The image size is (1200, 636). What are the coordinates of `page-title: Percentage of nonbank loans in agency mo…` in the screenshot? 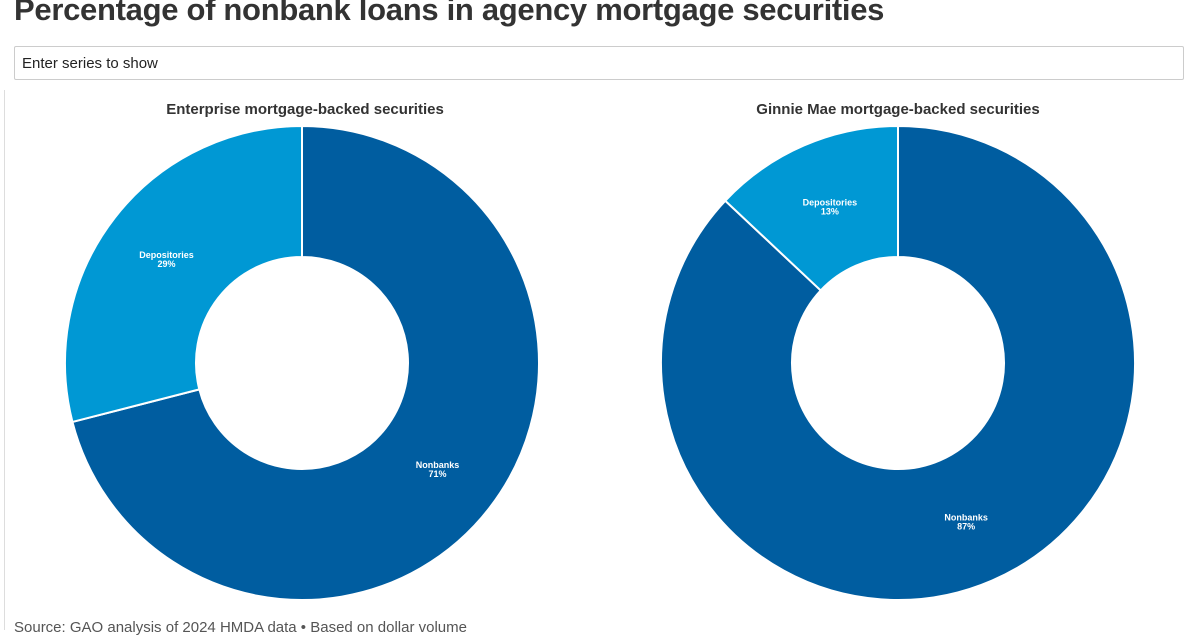 It's located at (449, 13).